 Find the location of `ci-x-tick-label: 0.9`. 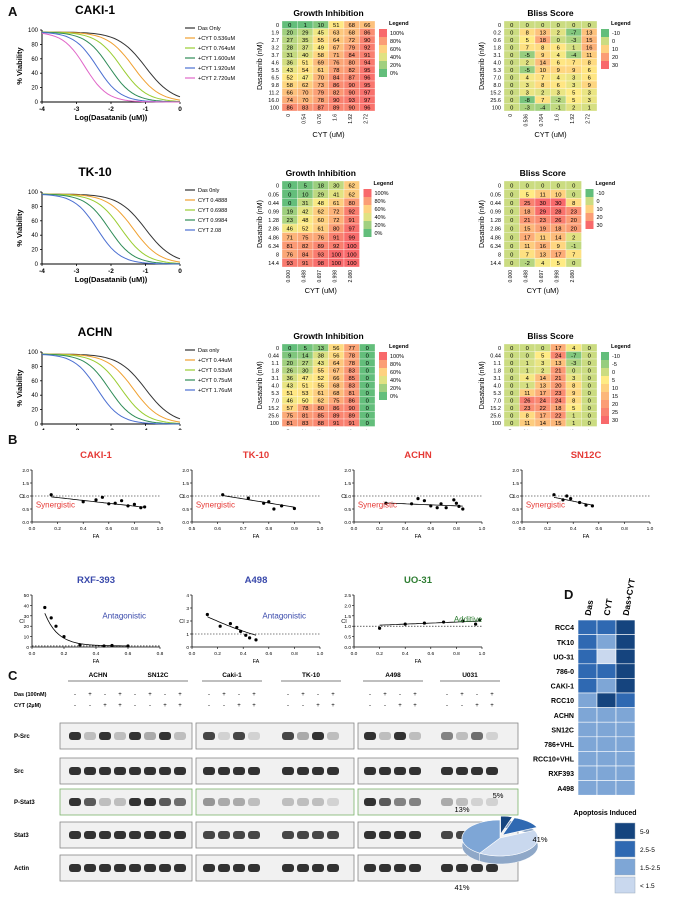

ci-x-tick-label: 0.9 is located at coordinates (294, 529).